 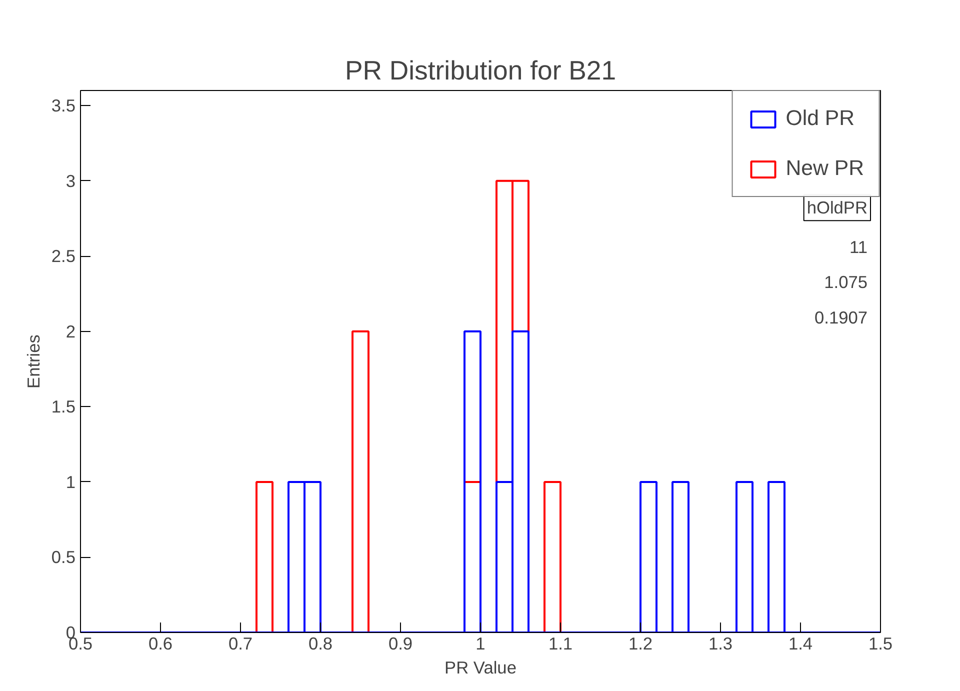 What do you see at coordinates (71, 482) in the screenshot?
I see `y-tick-label: 1` at bounding box center [71, 482].